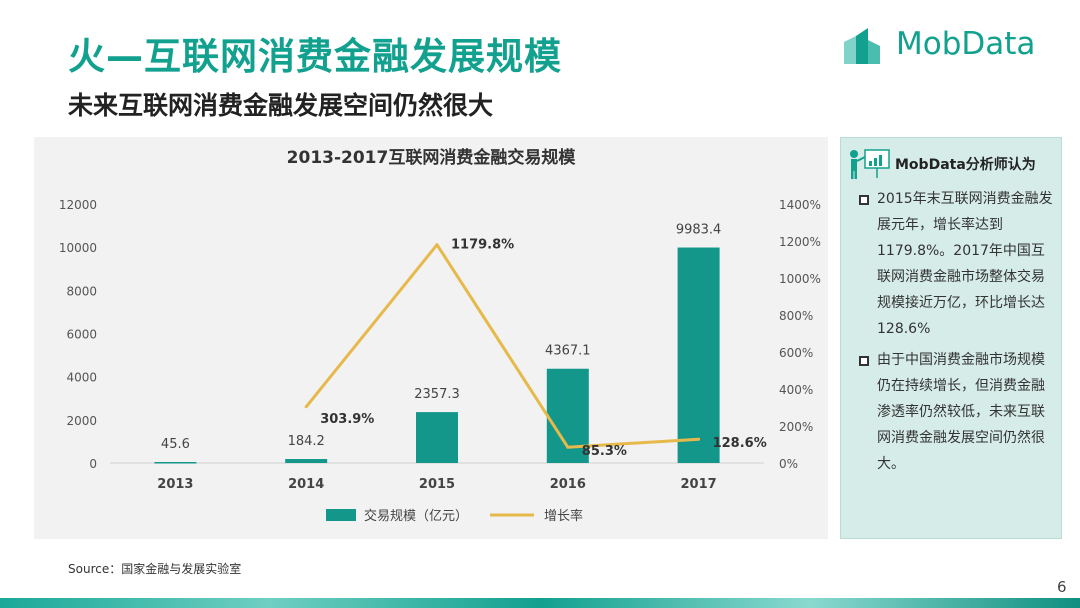 This screenshot has width=1080, height=608. What do you see at coordinates (341, 515) in the screenshot?
I see `legend-bar-swatch` at bounding box center [341, 515].